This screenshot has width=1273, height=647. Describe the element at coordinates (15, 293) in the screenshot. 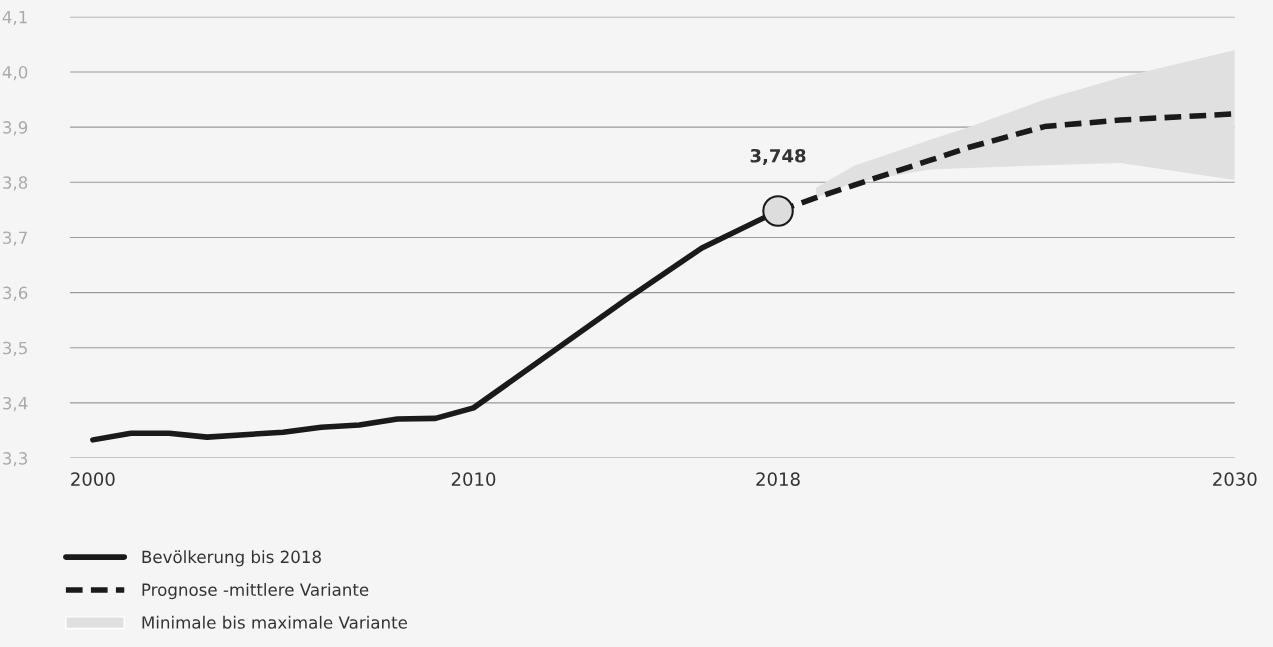

I see `y-tick-label: 3,6` at that location.